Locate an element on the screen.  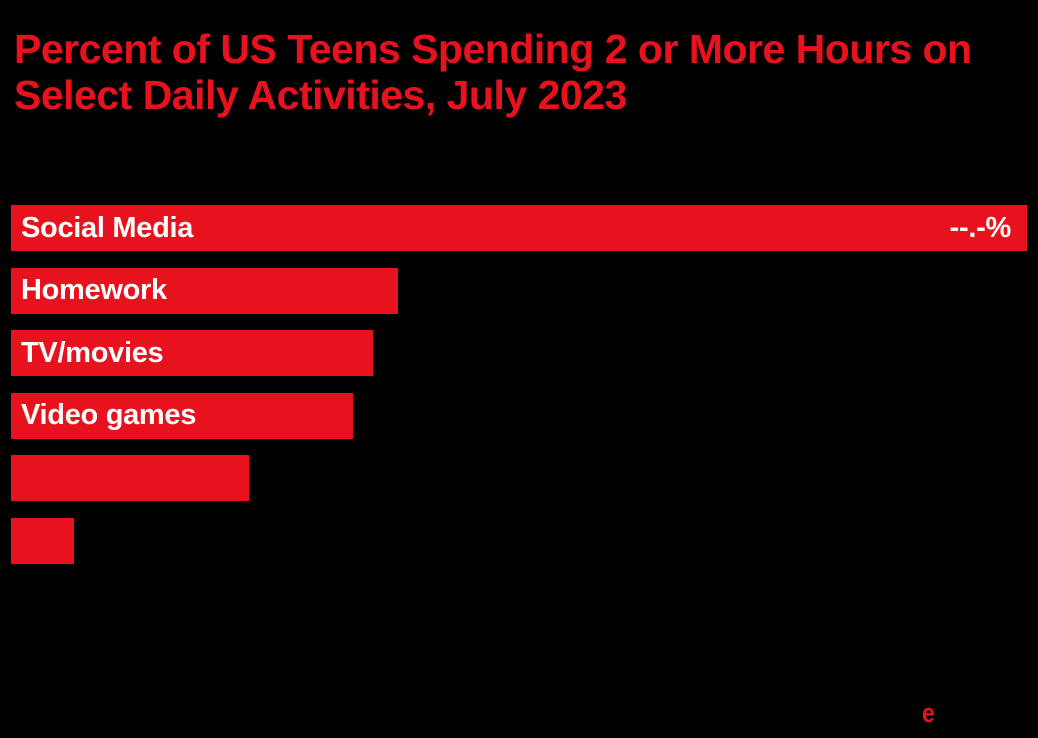
bar-label: Video games is located at coordinates (109, 415).